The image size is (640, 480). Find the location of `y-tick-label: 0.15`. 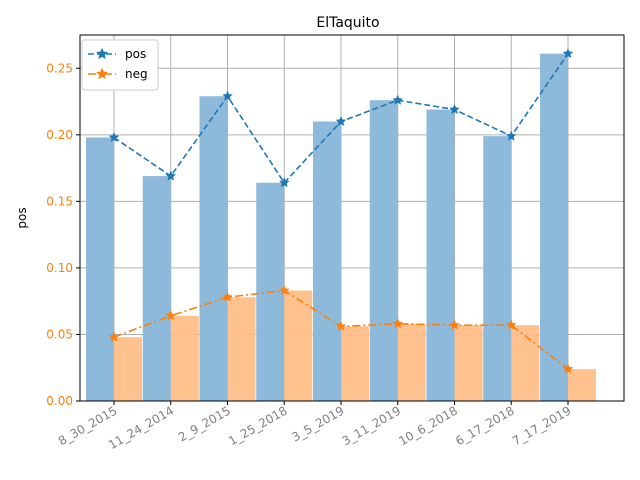

y-tick-label: 0.15 is located at coordinates (59, 201).